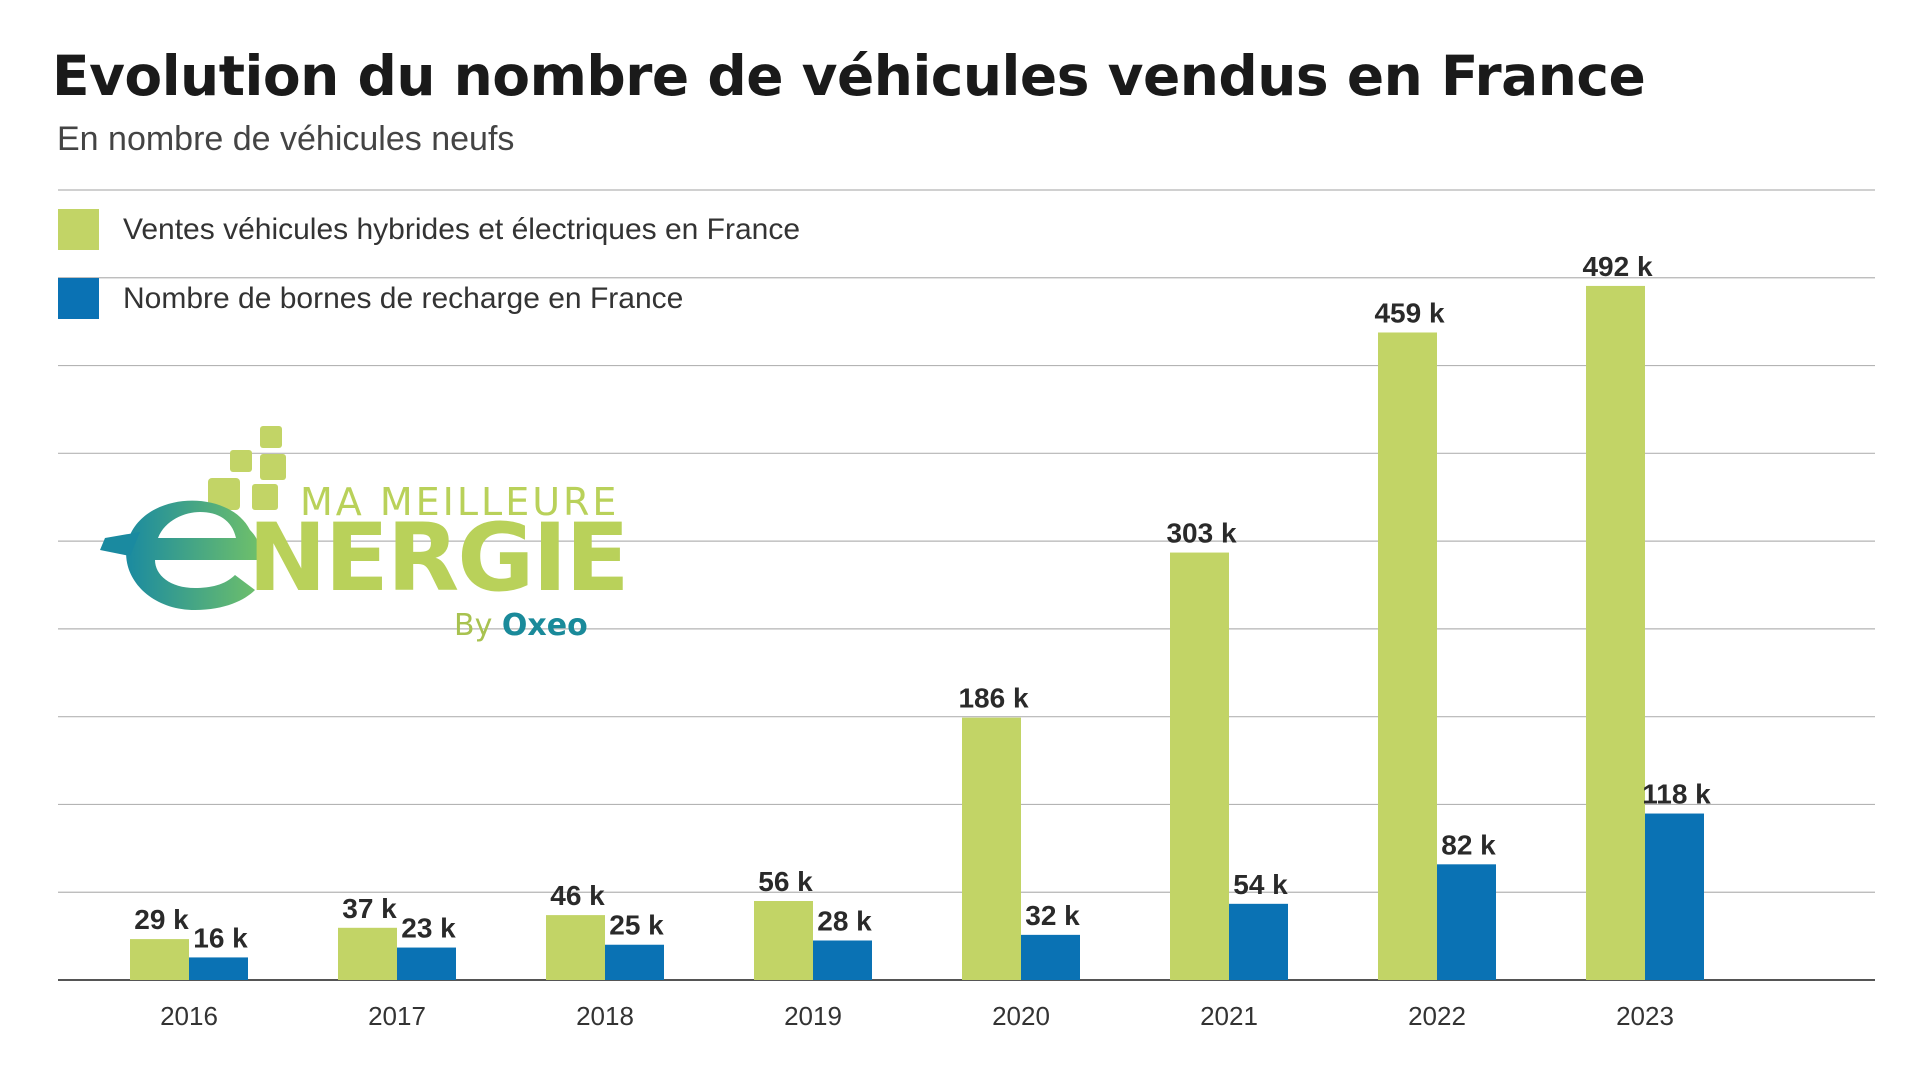  I want to click on data-label: 46 k, so click(577, 895).